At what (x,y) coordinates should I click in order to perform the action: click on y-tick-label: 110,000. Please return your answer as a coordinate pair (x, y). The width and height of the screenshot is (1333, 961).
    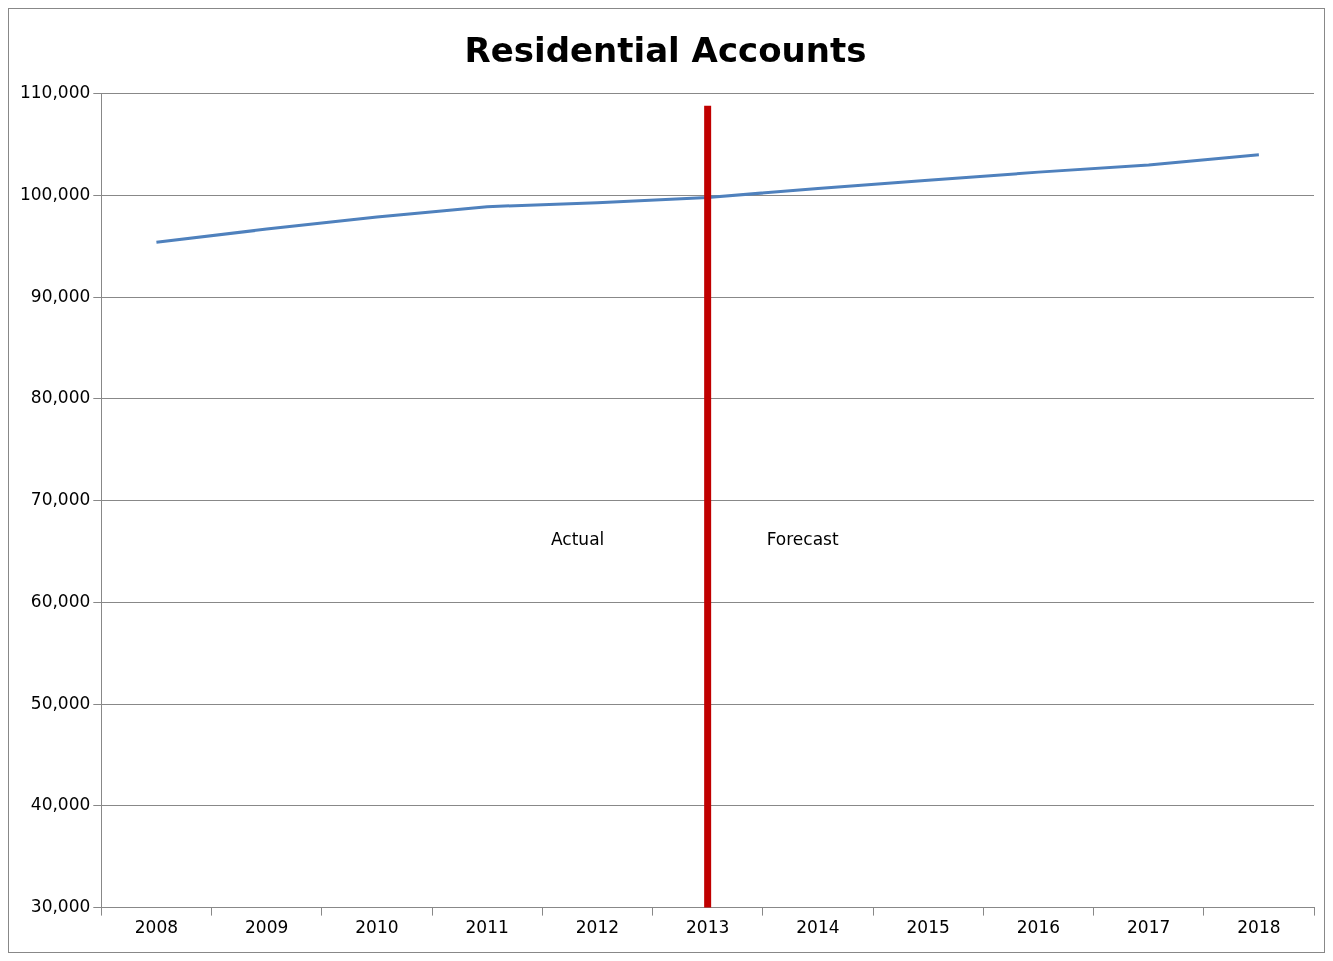
    Looking at the image, I should click on (55, 92).